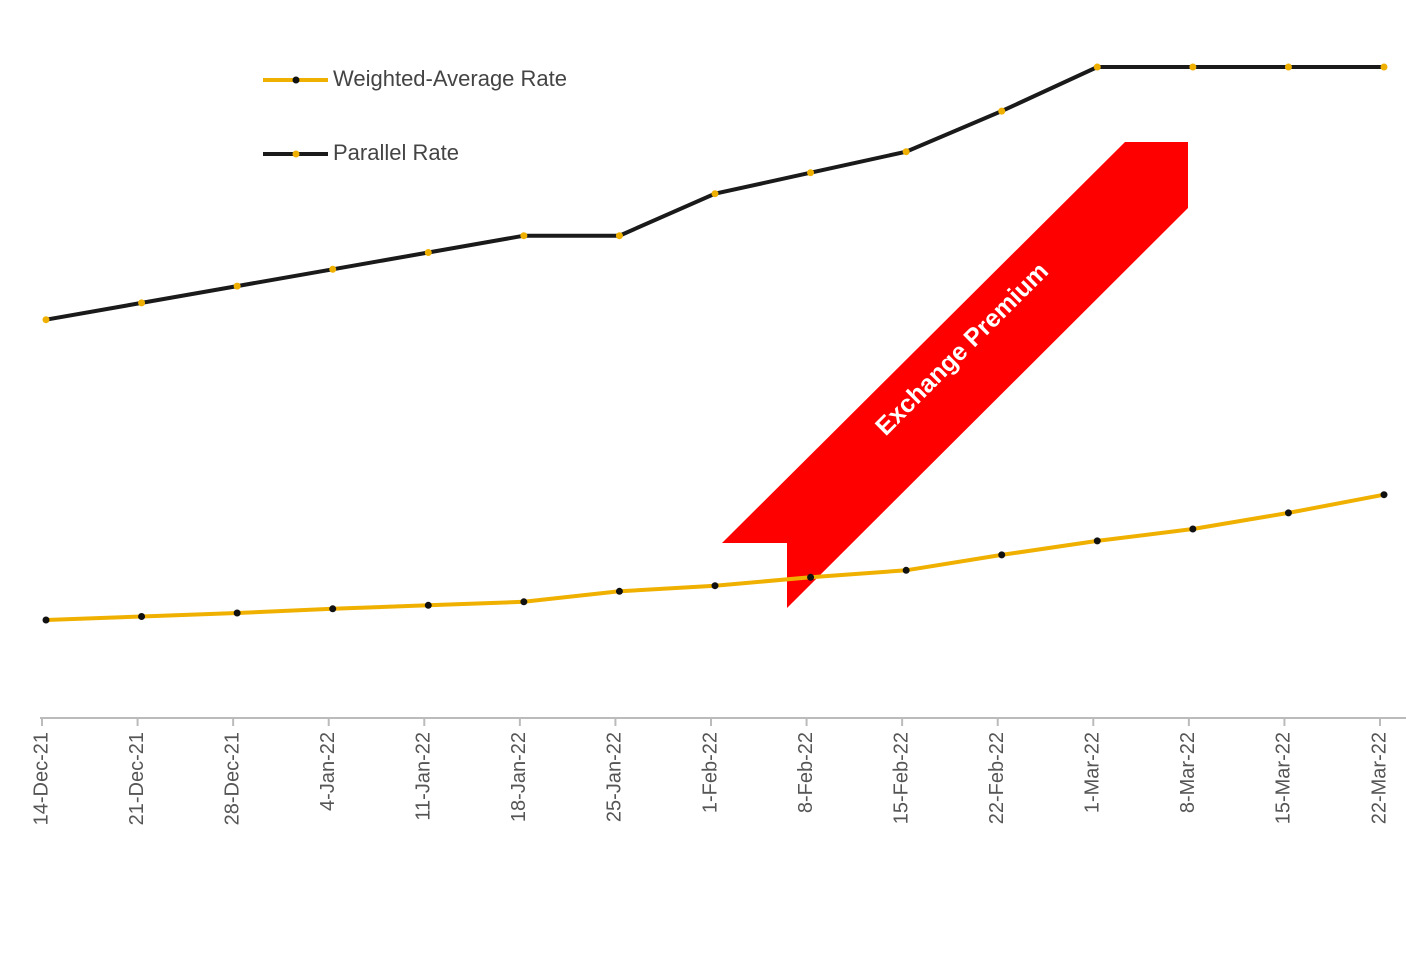 The width and height of the screenshot is (1406, 964). Describe the element at coordinates (901, 778) in the screenshot. I see `x-tick-label: 15-Feb-22` at that location.